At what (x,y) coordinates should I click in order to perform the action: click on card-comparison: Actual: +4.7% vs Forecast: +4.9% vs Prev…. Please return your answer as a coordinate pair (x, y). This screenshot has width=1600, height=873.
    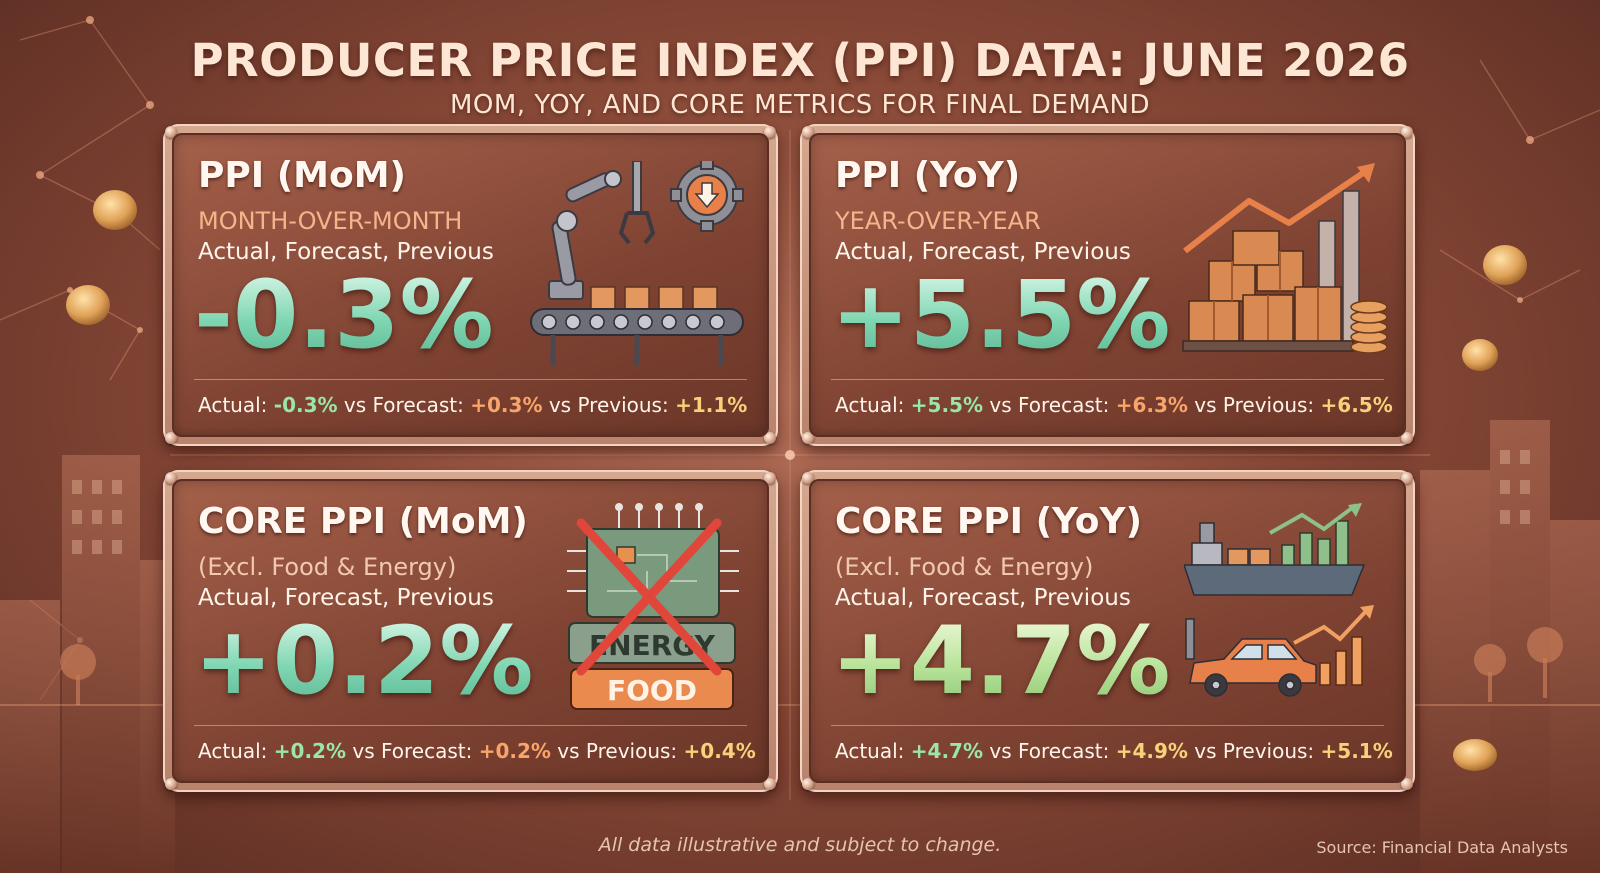
    Looking at the image, I should click on (1114, 751).